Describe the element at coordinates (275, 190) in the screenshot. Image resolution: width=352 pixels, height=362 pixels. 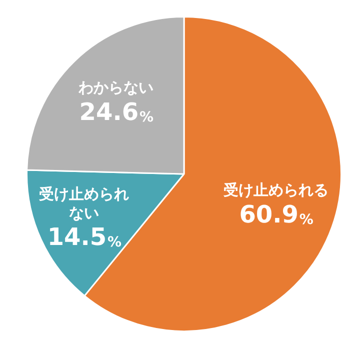
I see `slice-label: 受け止められる` at that location.